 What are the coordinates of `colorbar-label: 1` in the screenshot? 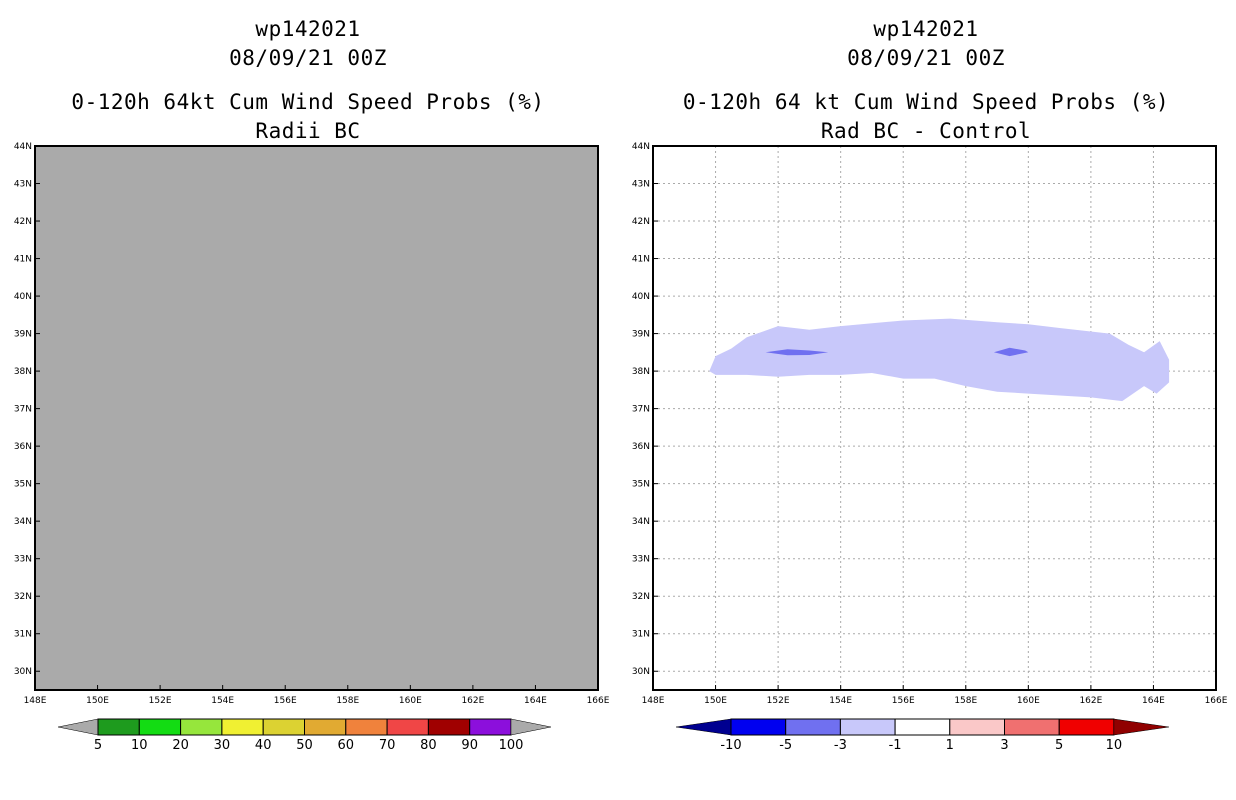 It's located at (950, 745).